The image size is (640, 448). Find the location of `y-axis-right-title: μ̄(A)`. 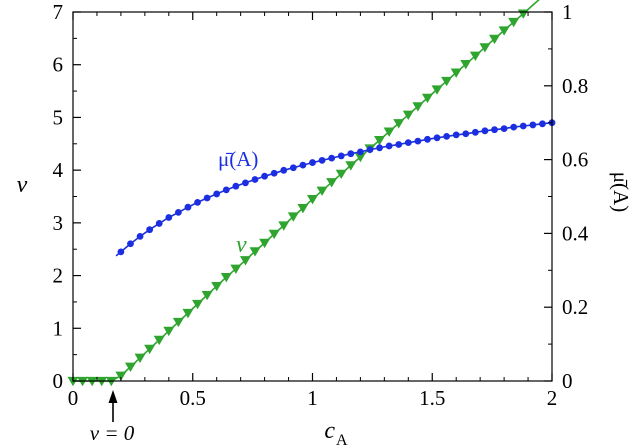

y-axis-right-title: μ̄(A) is located at coordinates (621, 192).